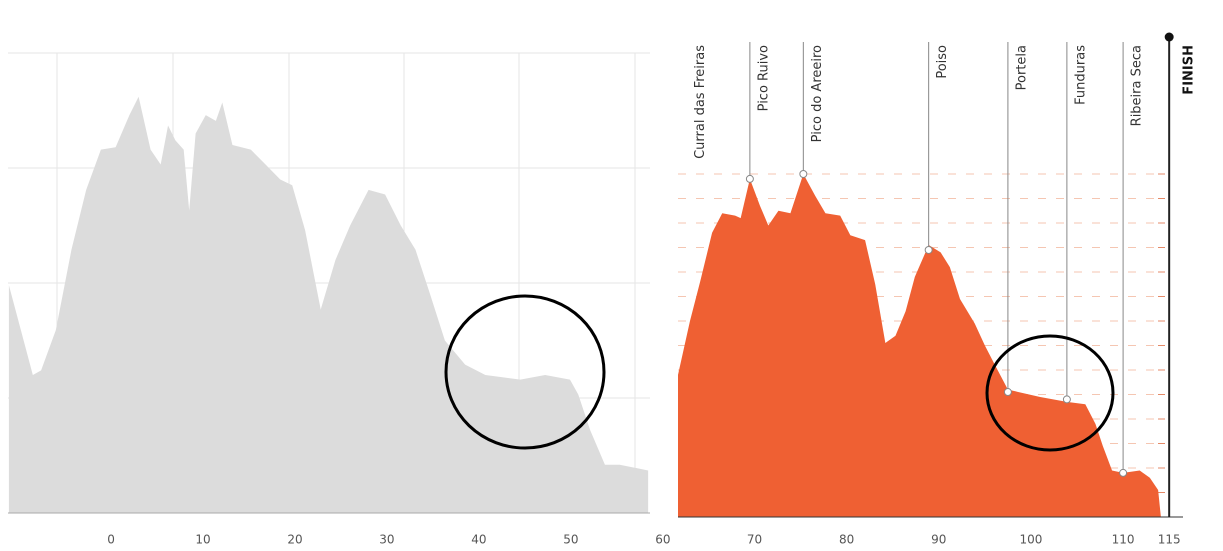 The image size is (1223, 551). I want to click on x-tick-label: 80, so click(846, 540).